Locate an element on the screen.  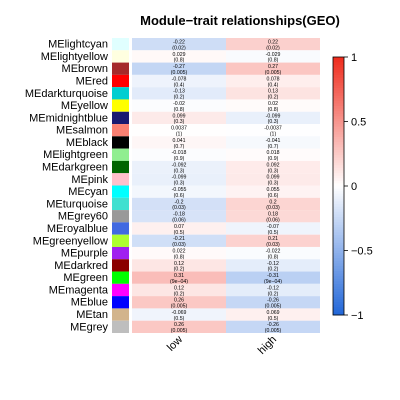
module-swatch-MElightgreen is located at coordinates (120, 154).